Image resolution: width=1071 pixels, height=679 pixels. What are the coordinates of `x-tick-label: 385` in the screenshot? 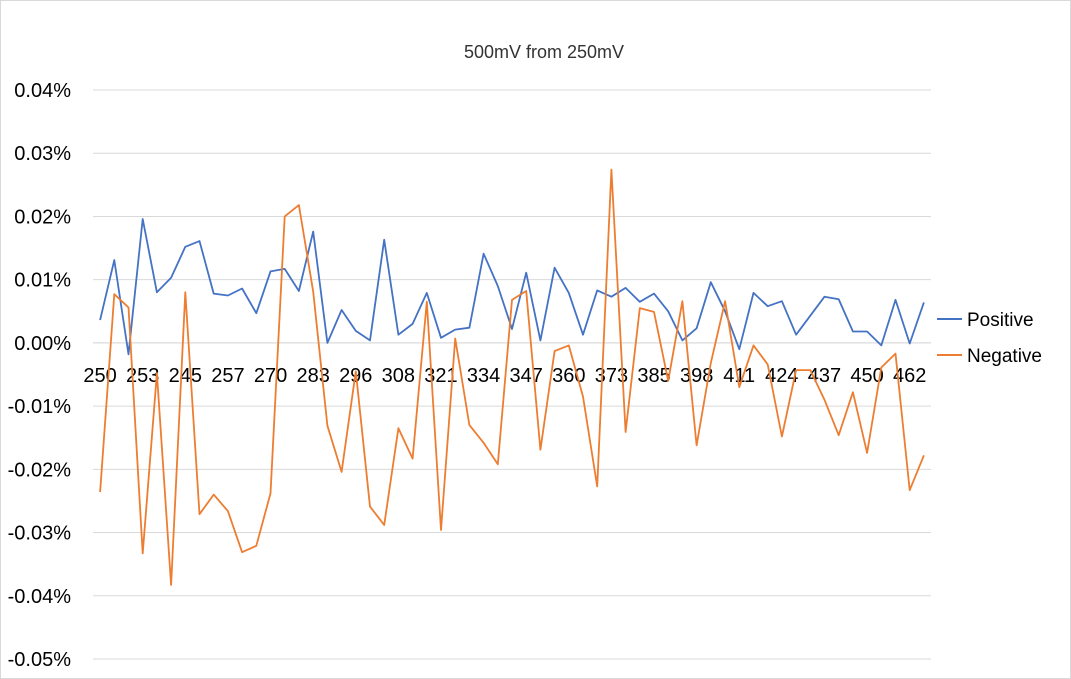 It's located at (653, 376).